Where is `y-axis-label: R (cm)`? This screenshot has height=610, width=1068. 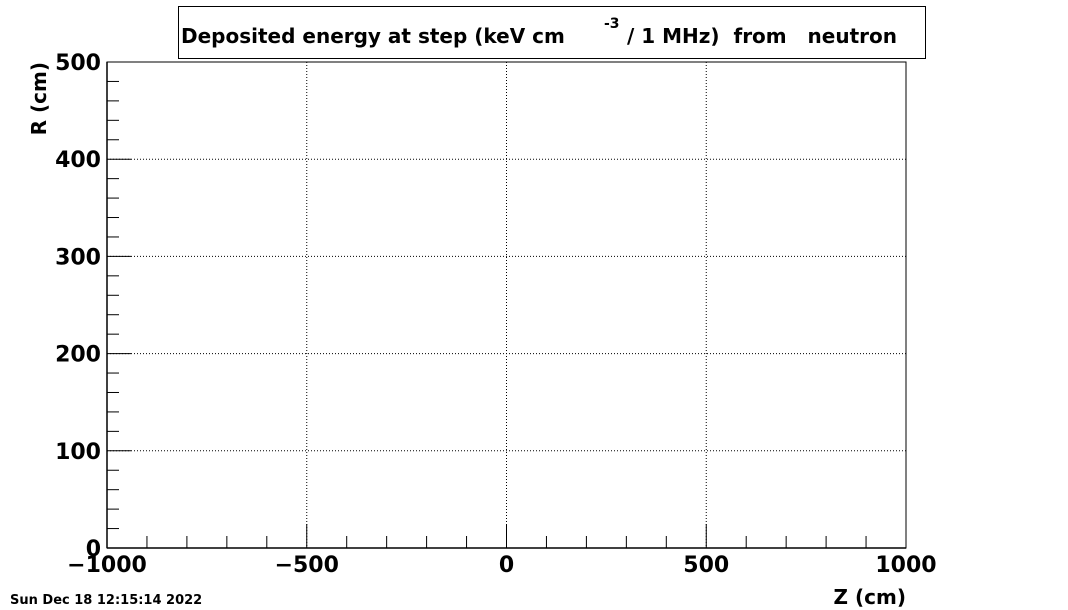 y-axis-label: R (cm) is located at coordinates (39, 98).